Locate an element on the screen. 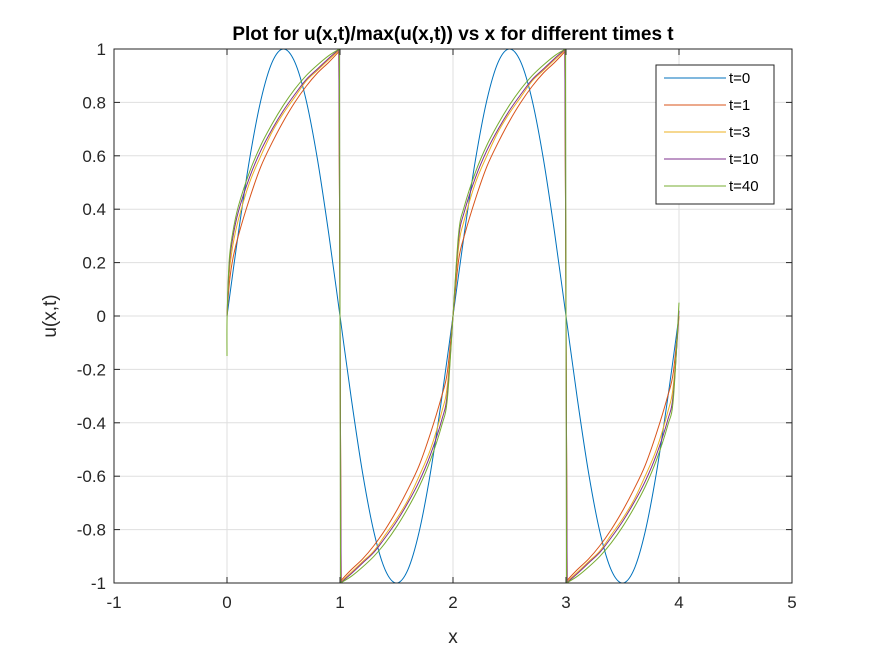  y-tick-label: 0.8 is located at coordinates (94, 102).